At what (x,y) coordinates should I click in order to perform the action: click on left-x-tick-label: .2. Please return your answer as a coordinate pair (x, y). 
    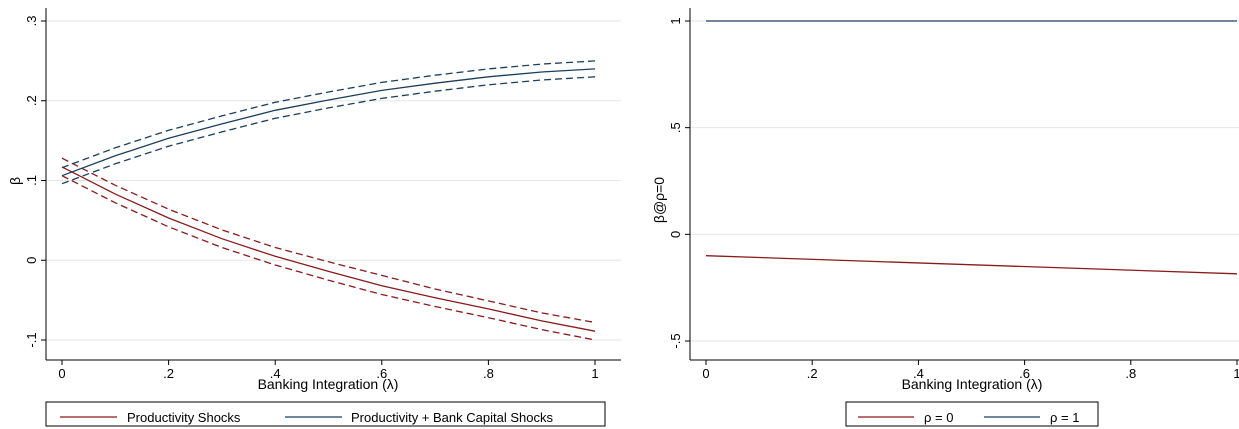
    Looking at the image, I should click on (168, 373).